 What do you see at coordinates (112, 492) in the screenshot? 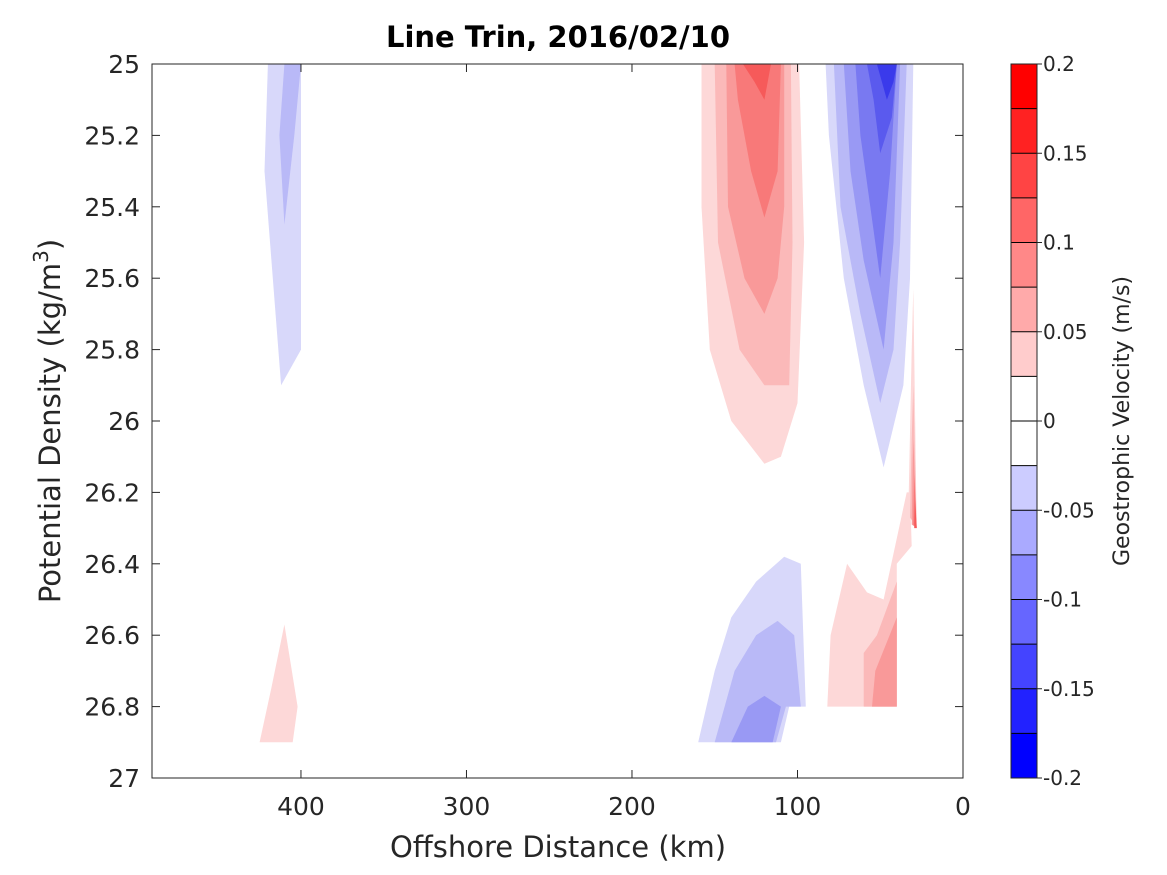
I see `y-tick-label: 26.2` at bounding box center [112, 492].